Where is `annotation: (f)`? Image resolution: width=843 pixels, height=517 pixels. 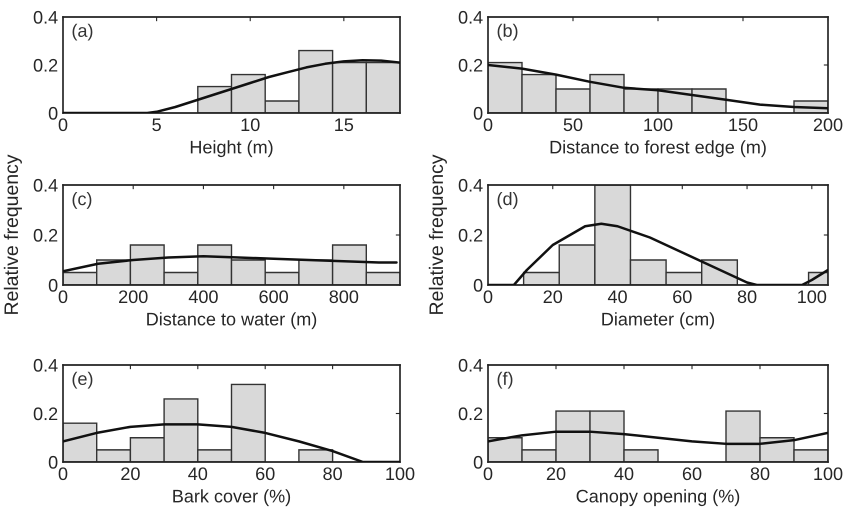 annotation: (f) is located at coordinates (505, 380).